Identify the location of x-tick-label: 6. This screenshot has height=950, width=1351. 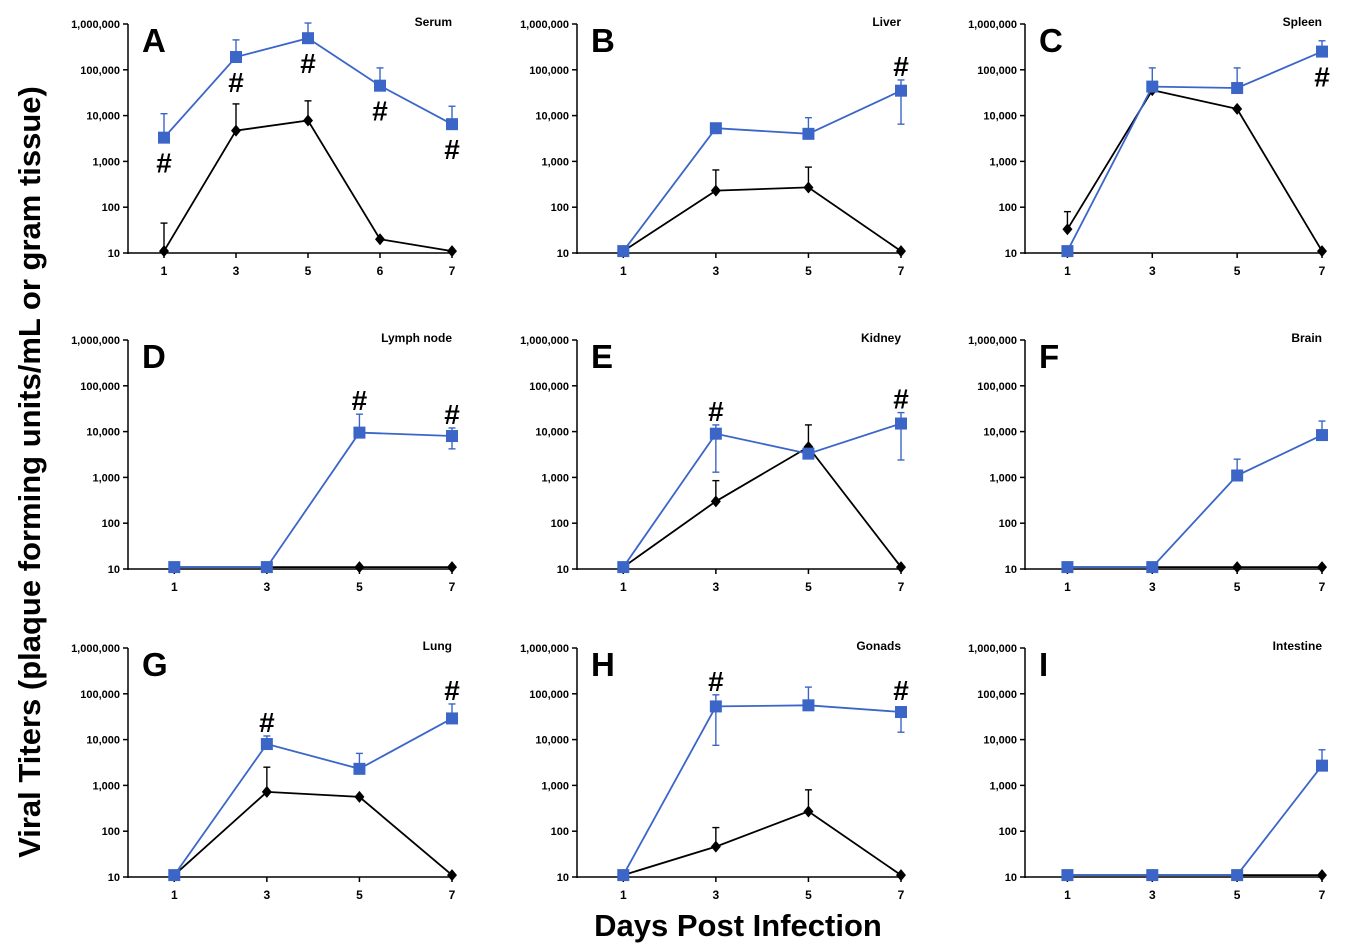
(380, 271).